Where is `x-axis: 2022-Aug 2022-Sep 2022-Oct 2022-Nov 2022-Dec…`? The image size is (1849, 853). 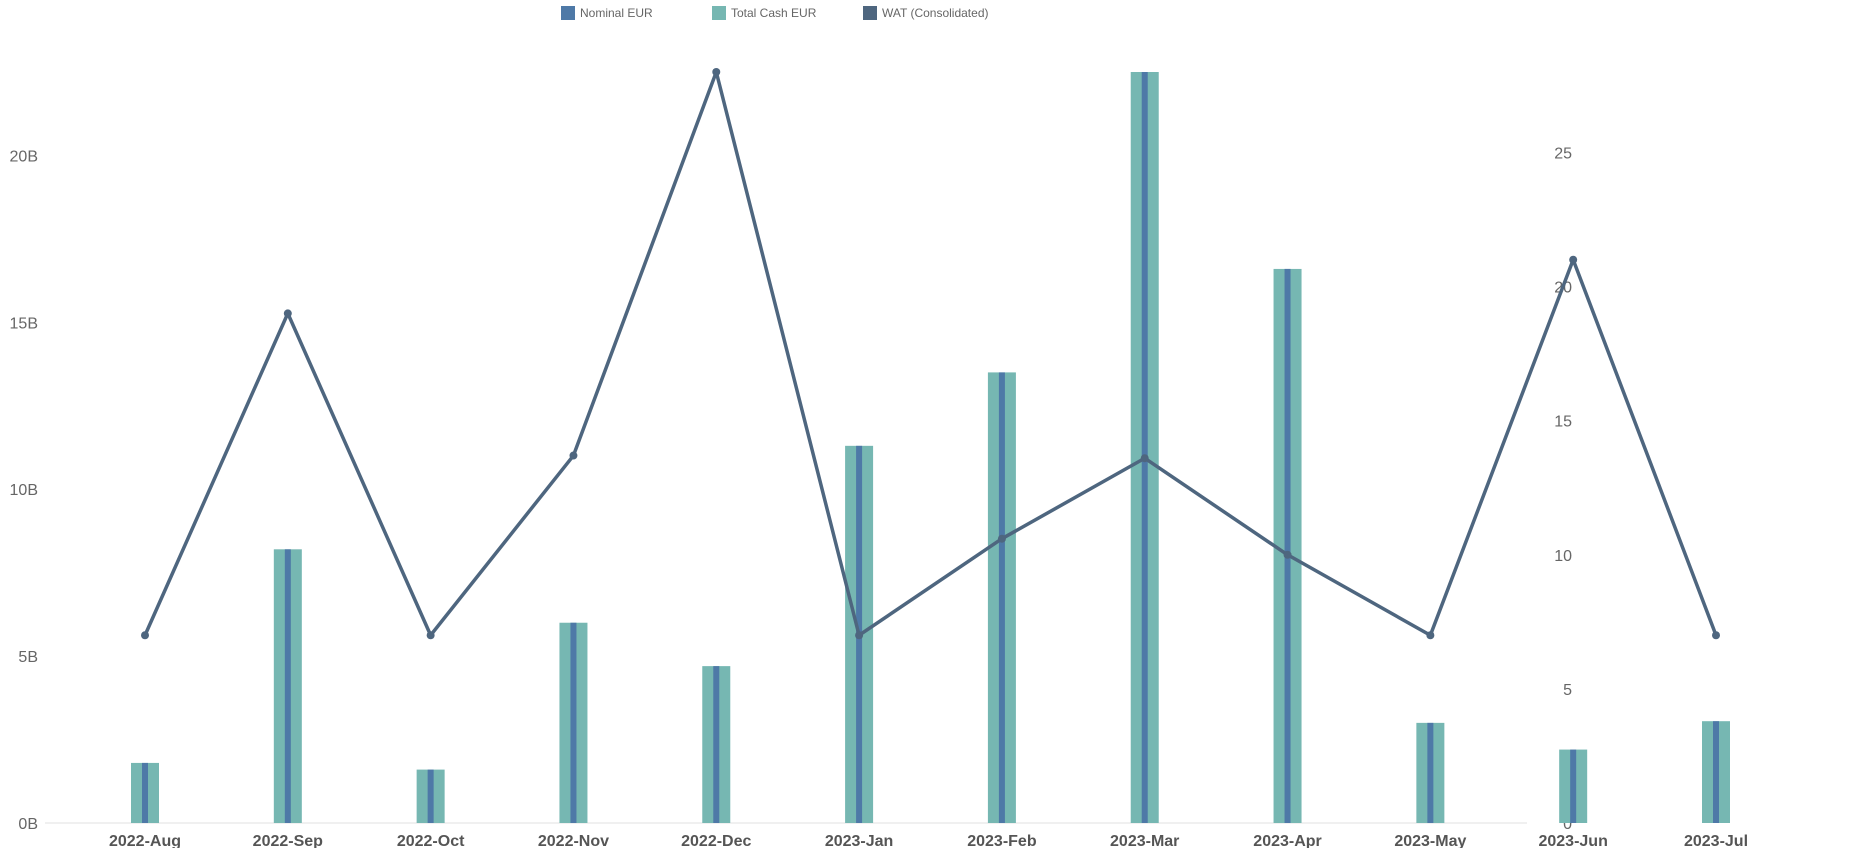 x-axis: 2022-Aug 2022-Sep 2022-Oct 2022-Nov 2022-Dec… is located at coordinates (928, 841).